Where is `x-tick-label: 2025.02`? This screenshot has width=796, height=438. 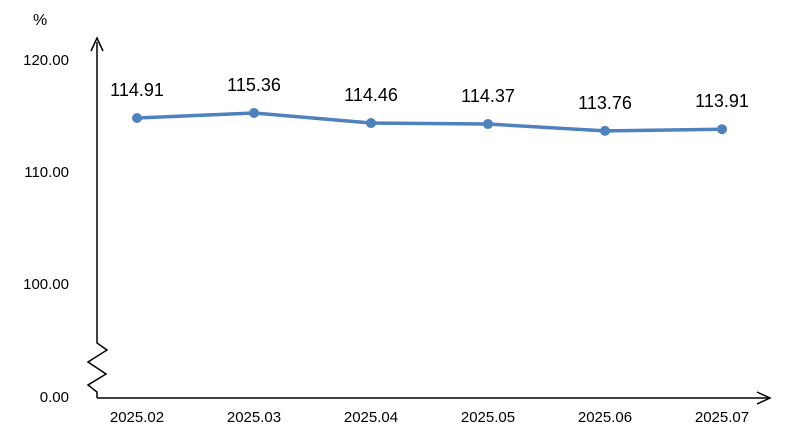 x-tick-label: 2025.02 is located at coordinates (137, 417).